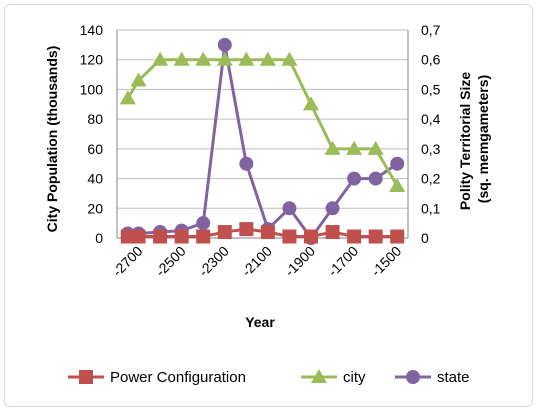 The image size is (541, 415). What do you see at coordinates (92, 30) in the screenshot?
I see `left-tick-label: 140` at bounding box center [92, 30].